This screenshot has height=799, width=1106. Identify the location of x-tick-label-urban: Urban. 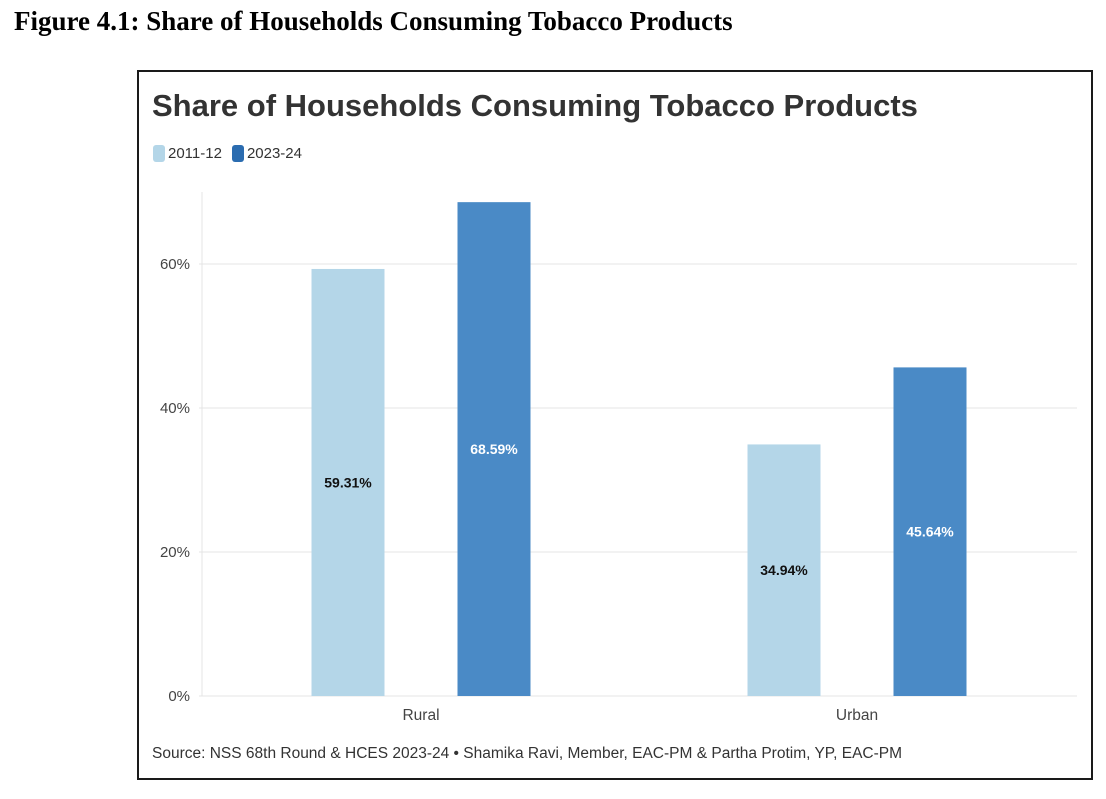
(857, 715).